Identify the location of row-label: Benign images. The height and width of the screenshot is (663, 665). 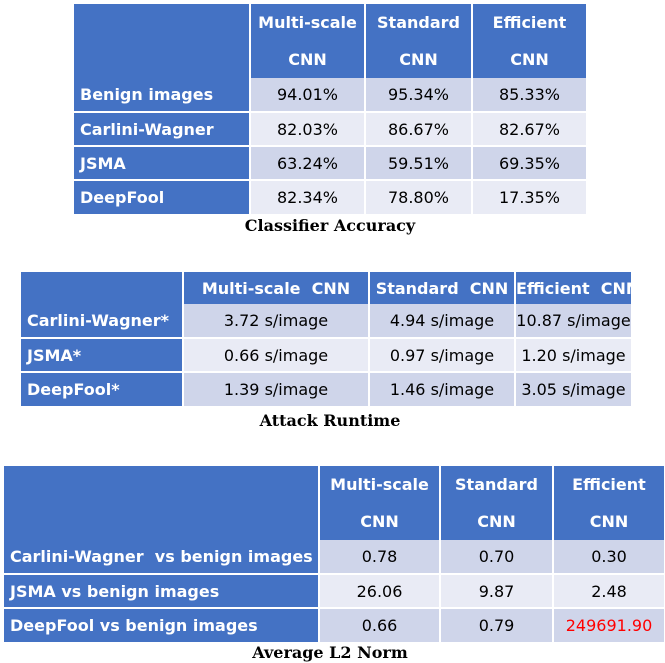
(162, 95).